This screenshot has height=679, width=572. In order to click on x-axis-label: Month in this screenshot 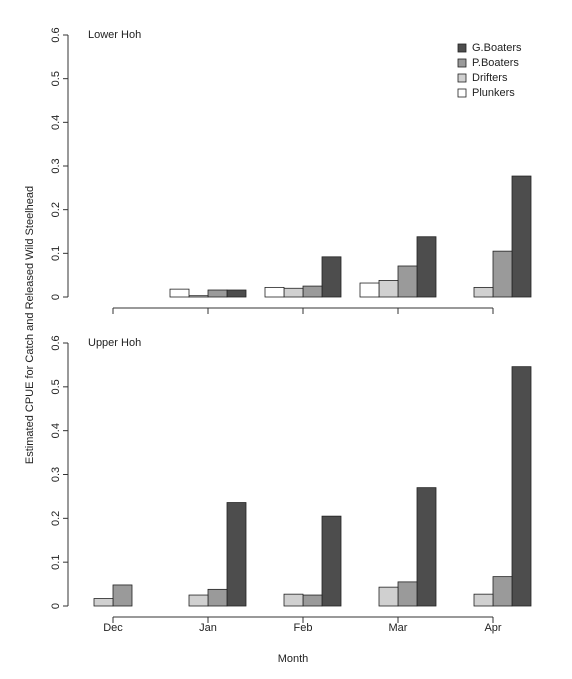, I will do `click(293, 659)`.